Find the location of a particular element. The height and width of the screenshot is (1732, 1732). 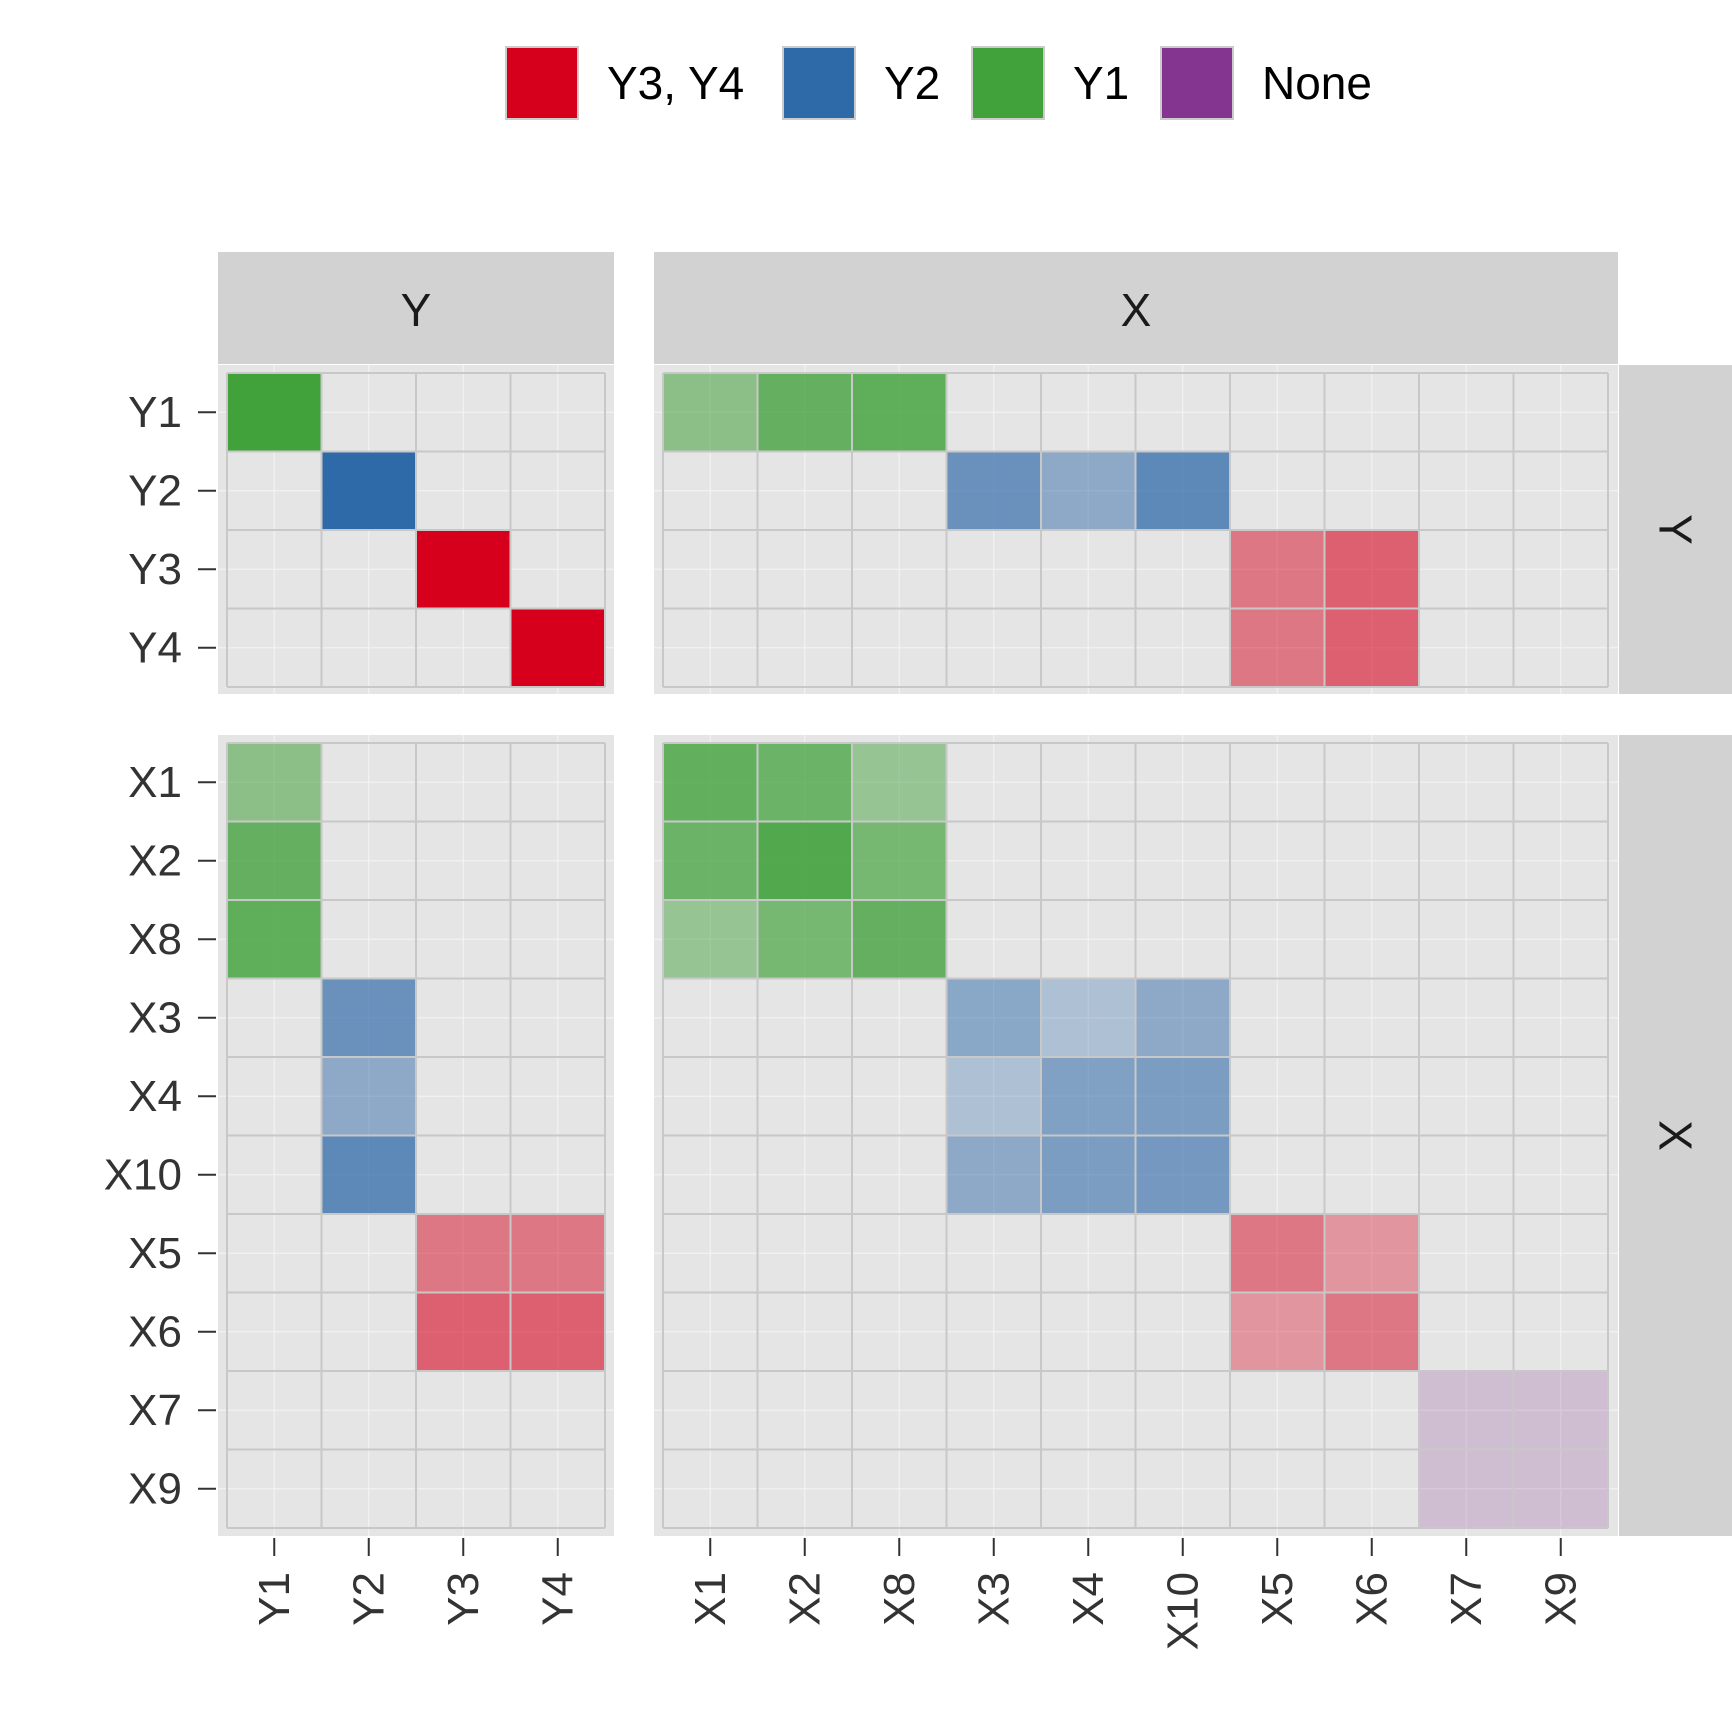

x-tick-label: X2 is located at coordinates (804, 1599).